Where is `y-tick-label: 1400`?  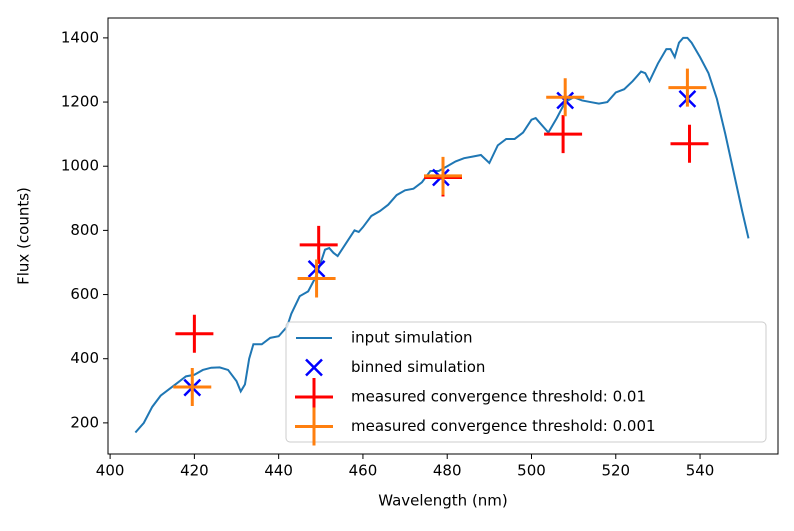 y-tick-label: 1400 is located at coordinates (80, 37).